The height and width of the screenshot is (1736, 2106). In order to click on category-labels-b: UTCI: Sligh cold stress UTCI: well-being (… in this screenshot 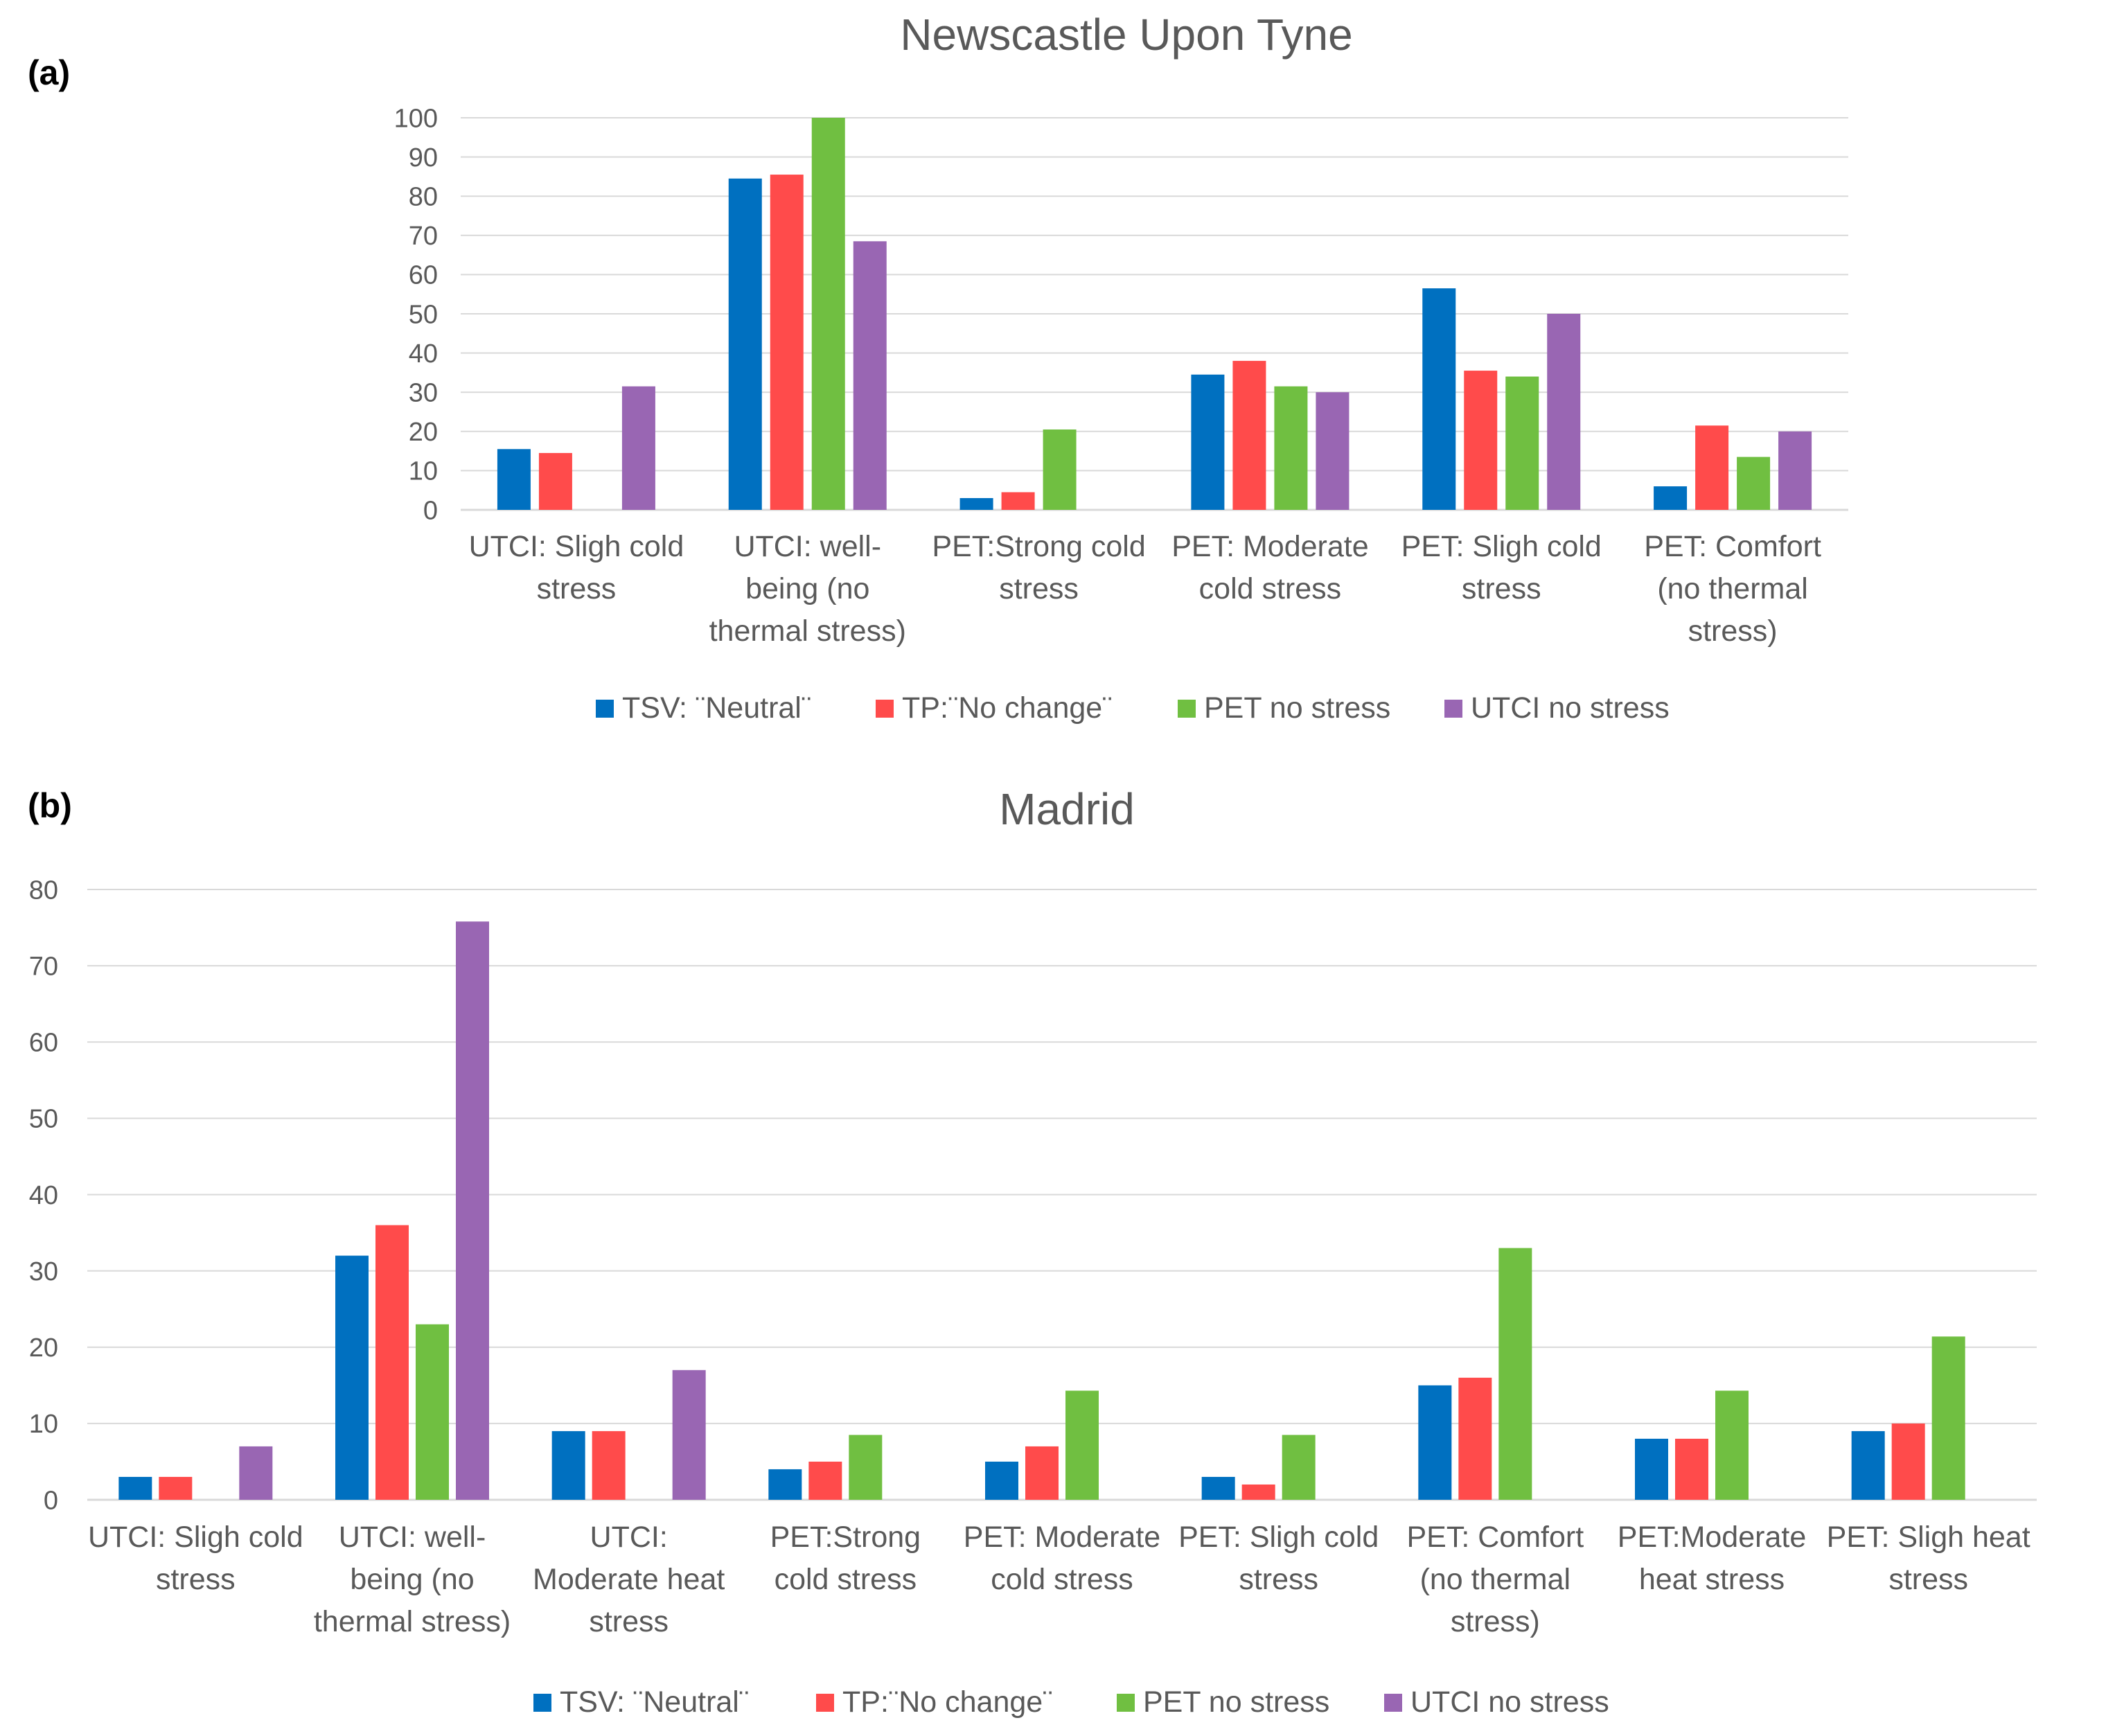, I will do `click(1059, 1580)`.